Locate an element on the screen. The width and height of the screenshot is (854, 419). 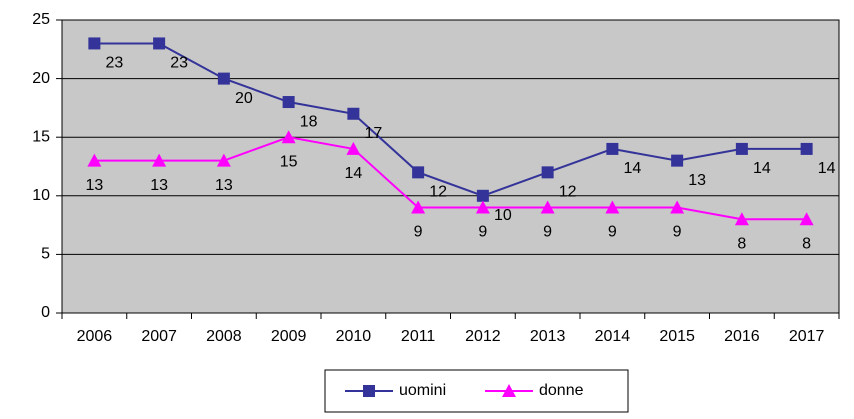
data-label: 15 is located at coordinates (289, 161).